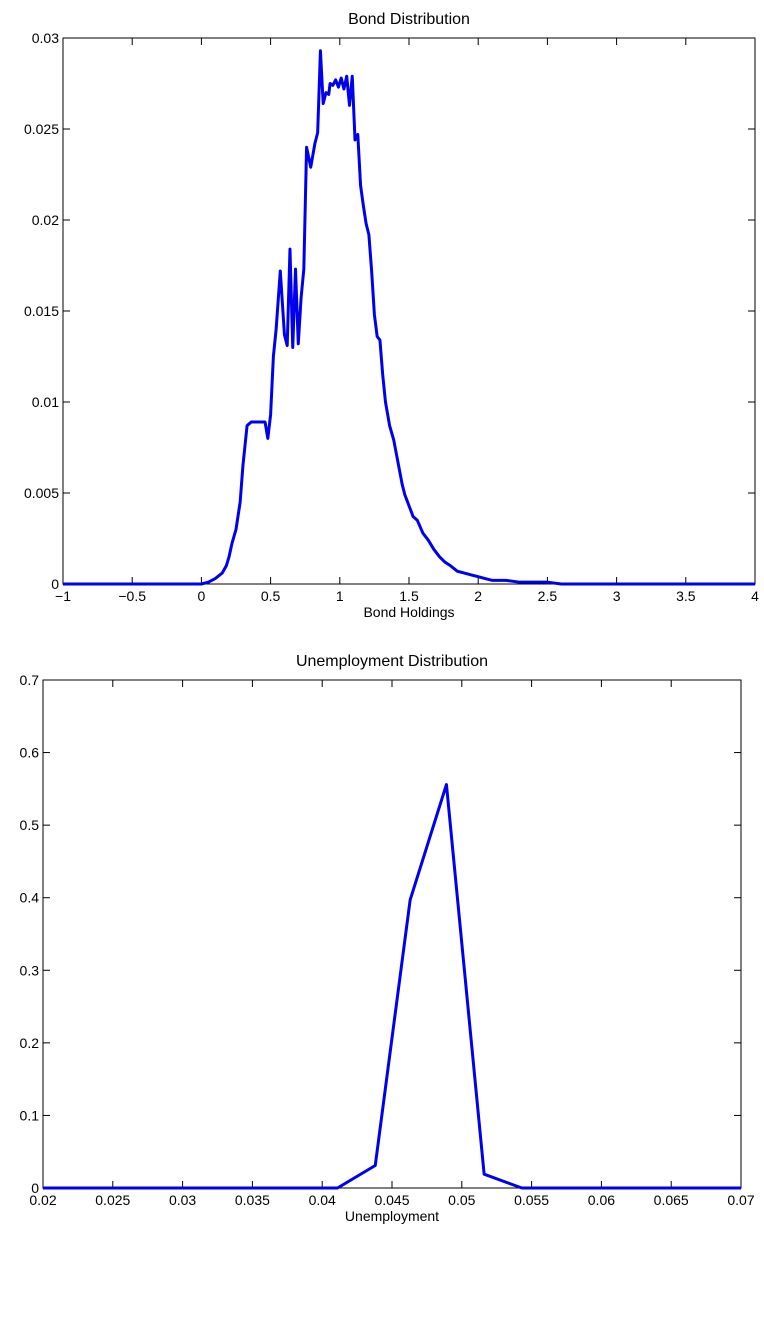  I want to click on y-tick-label: 0.01, so click(45, 402).